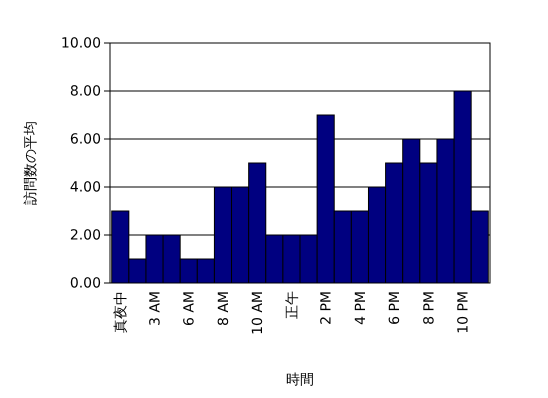  I want to click on y-tick-label: 4.00, so click(85, 187).